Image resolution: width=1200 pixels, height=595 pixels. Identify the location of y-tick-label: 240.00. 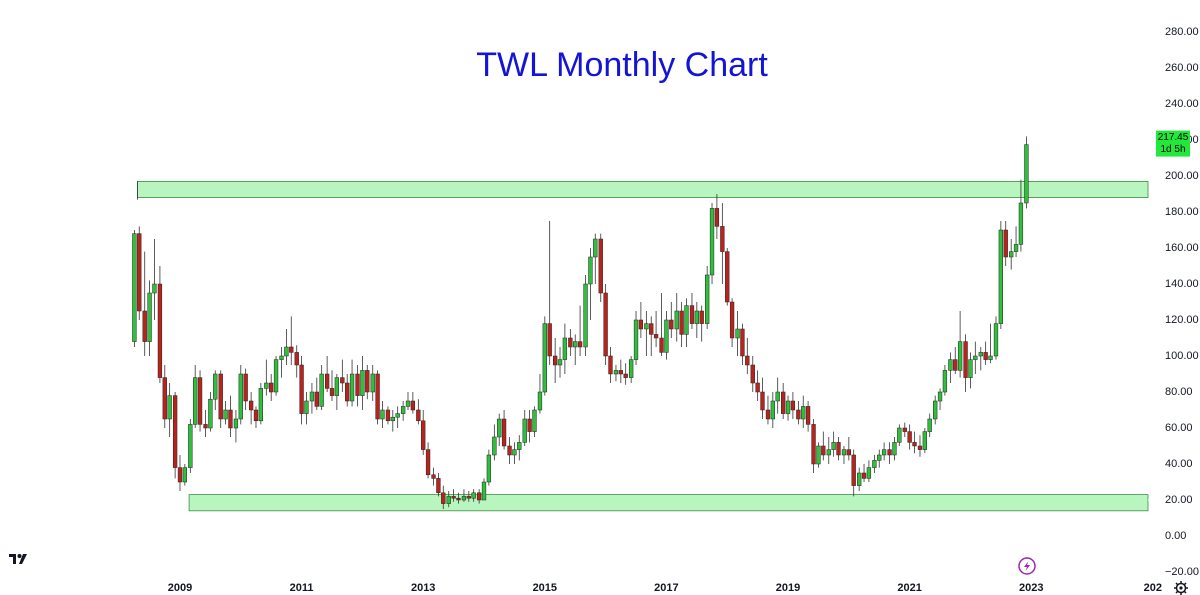
(1182, 104).